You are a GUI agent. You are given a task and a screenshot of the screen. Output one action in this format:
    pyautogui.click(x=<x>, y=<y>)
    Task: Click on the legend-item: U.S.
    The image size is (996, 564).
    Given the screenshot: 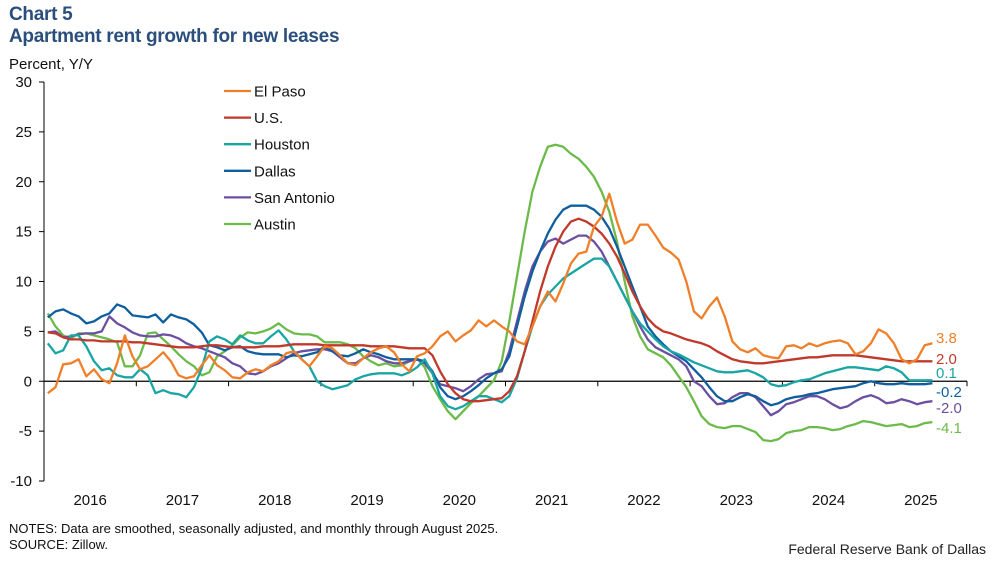 What is the action you would take?
    pyautogui.click(x=253, y=118)
    